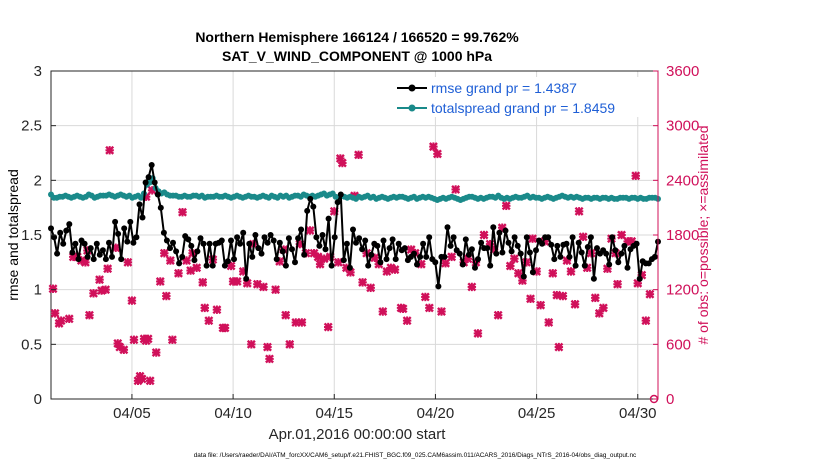  What do you see at coordinates (537, 413) in the screenshot?
I see `x-tick-label: 04/25` at bounding box center [537, 413].